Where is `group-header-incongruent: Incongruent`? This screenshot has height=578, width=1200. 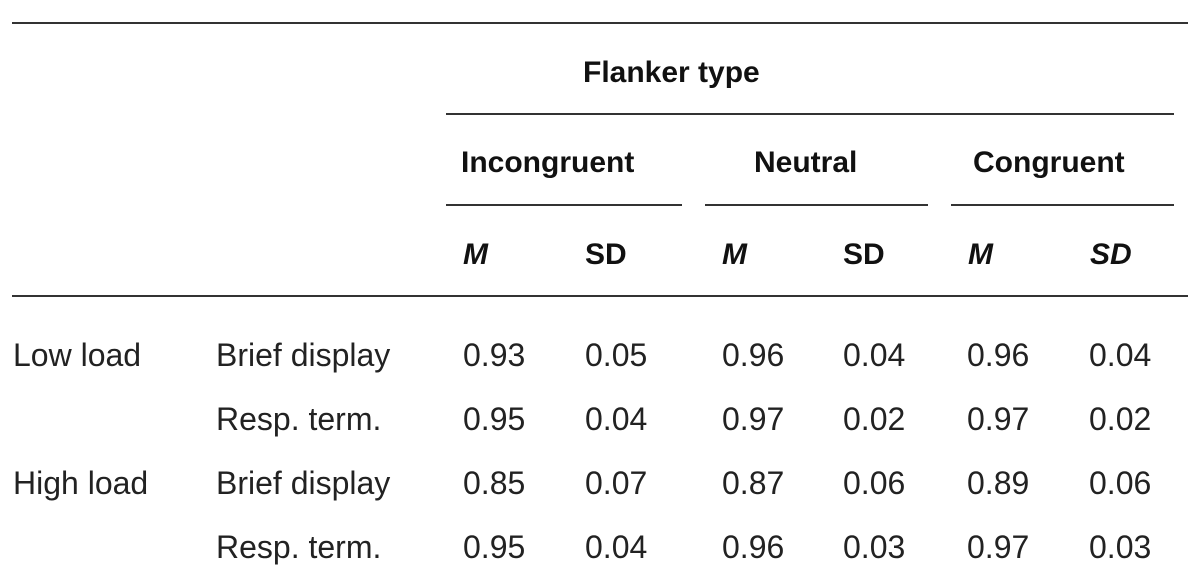 group-header-incongruent: Incongruent is located at coordinates (548, 162).